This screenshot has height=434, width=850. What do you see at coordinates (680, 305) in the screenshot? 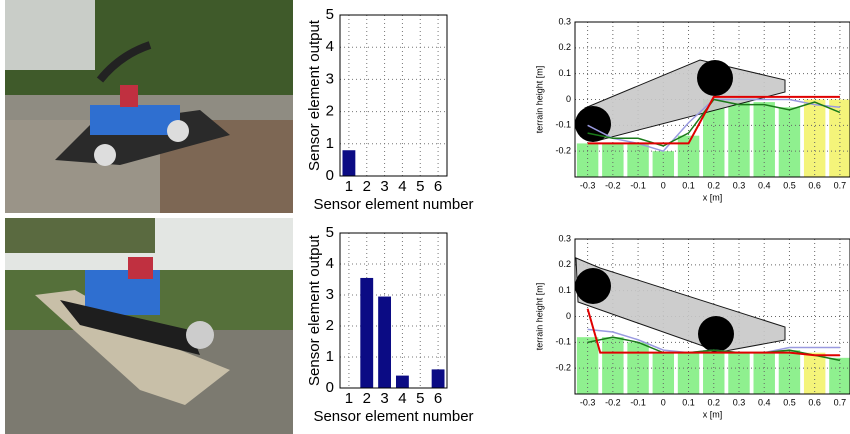
I see `robot-pose-bottom` at bounding box center [680, 305].